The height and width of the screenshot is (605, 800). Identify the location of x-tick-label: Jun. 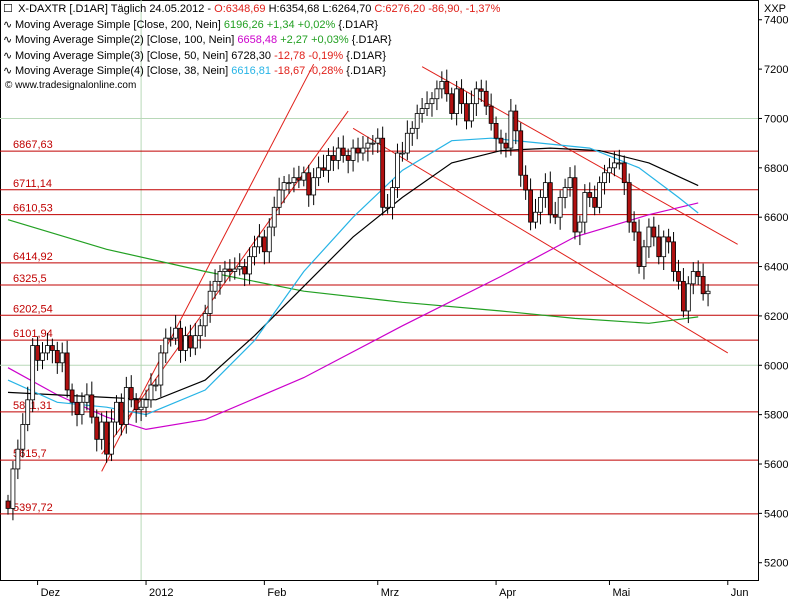
(740, 593).